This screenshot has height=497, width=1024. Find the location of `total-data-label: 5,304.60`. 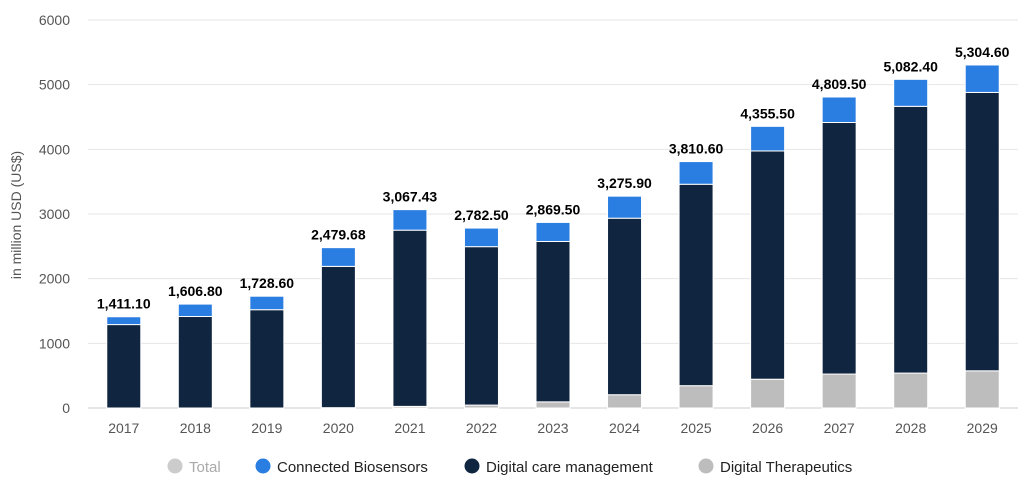

total-data-label: 5,304.60 is located at coordinates (982, 52).